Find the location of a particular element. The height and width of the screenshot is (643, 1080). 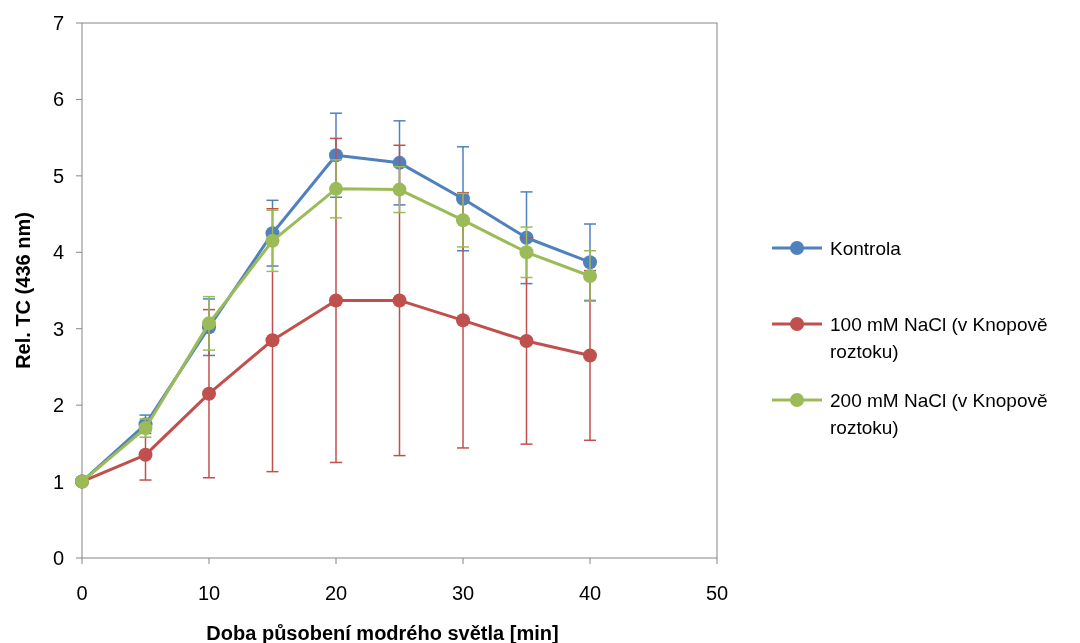

x-tick-label: 50 is located at coordinates (717, 593).